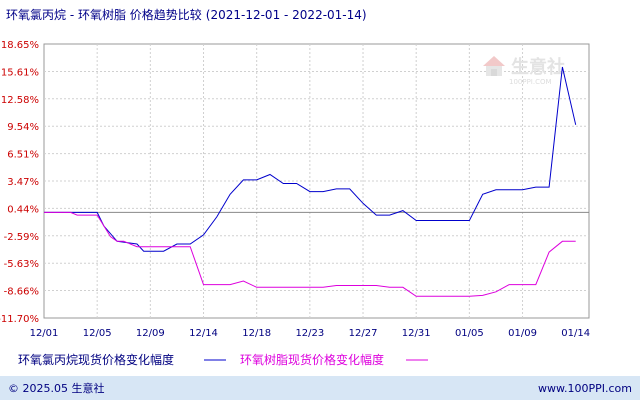  I want to click on legend-label-series-2: 环氧树脂现货价格变化幅度, so click(312, 359).